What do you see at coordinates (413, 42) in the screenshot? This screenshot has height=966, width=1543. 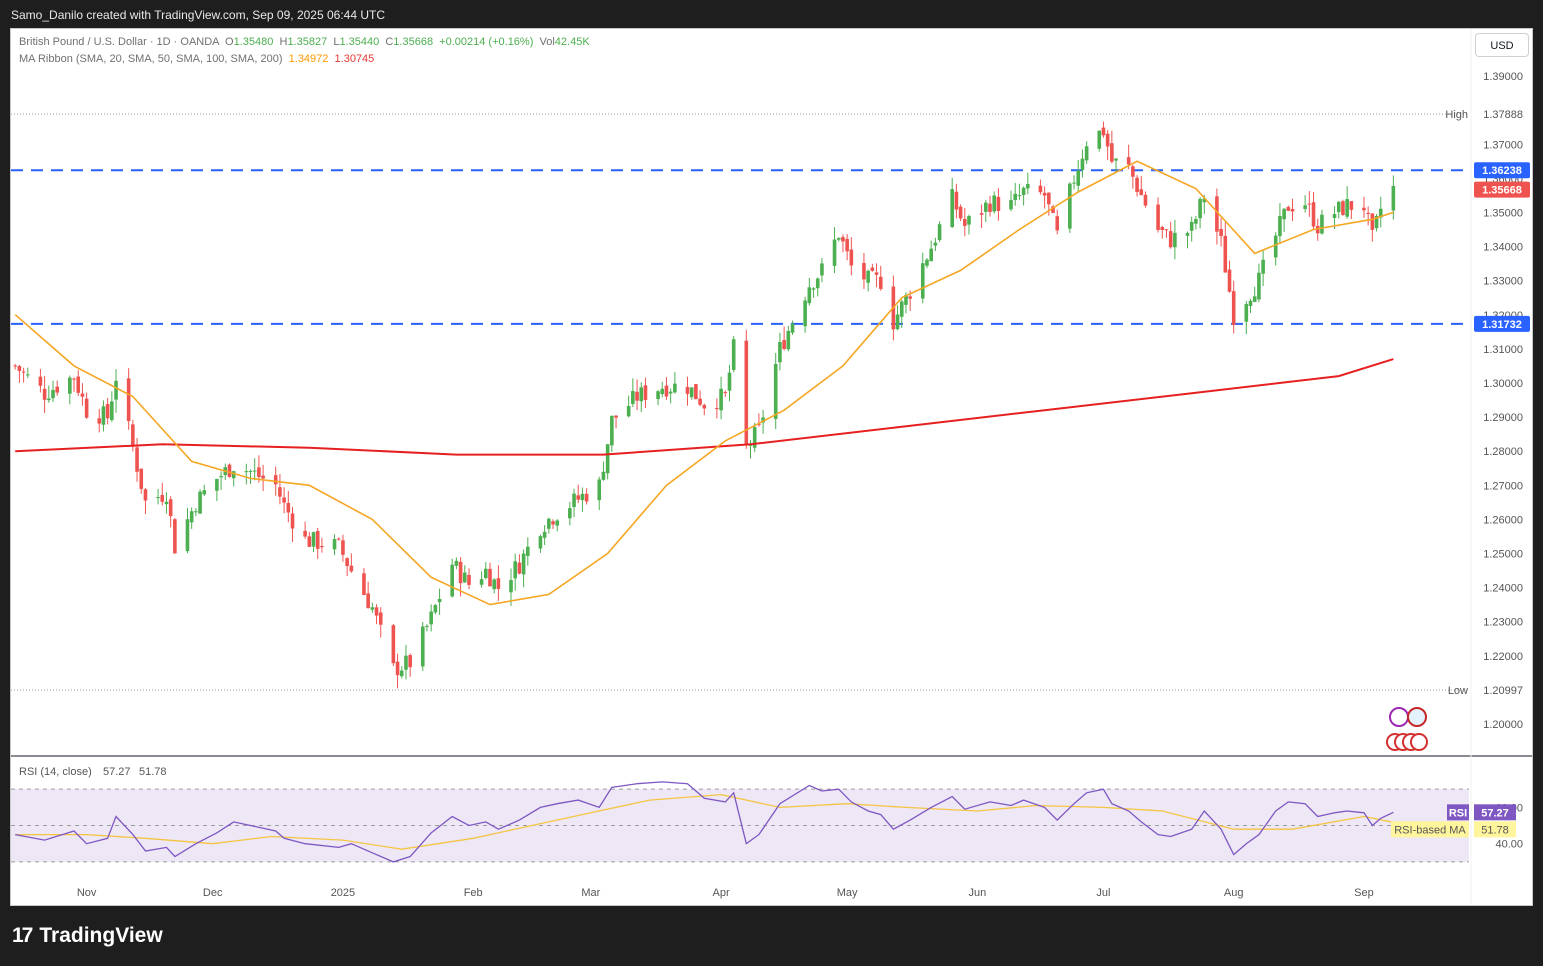 I see `close-value: 1.35668` at bounding box center [413, 42].